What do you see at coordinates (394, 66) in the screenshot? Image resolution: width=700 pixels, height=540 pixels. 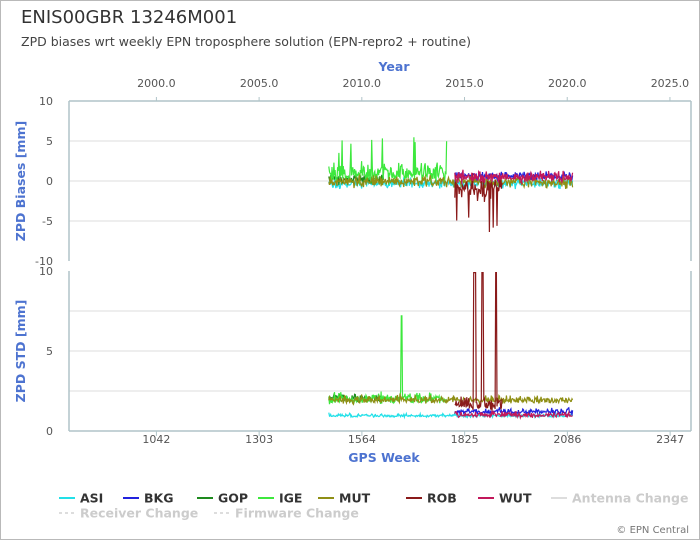 I see `top-axis-title: Year` at bounding box center [394, 66].